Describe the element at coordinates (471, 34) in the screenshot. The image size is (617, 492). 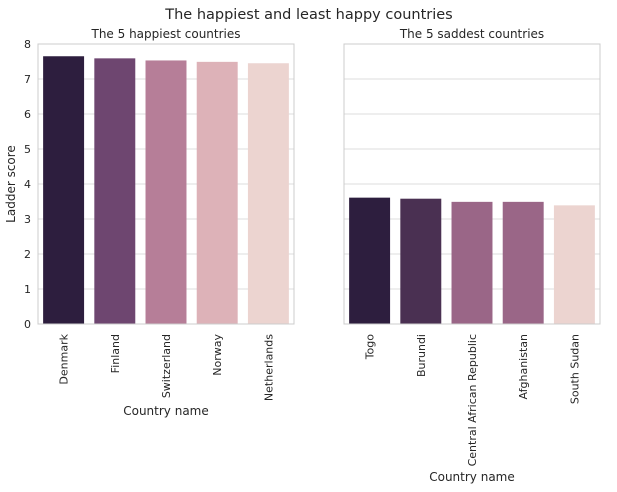
I see `right-panel-title: The 5 saddest countries` at that location.